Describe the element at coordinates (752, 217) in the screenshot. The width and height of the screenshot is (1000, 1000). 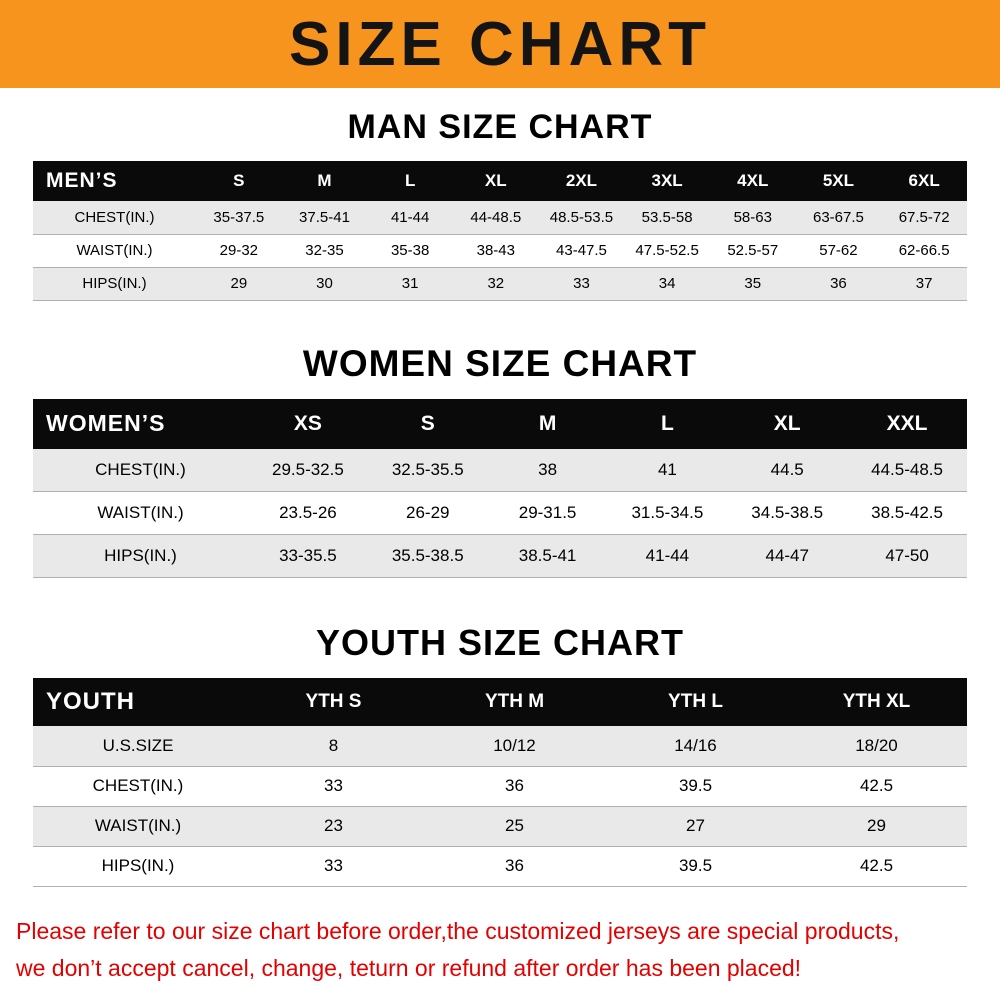
I see `table-cell: 58-63` at that location.